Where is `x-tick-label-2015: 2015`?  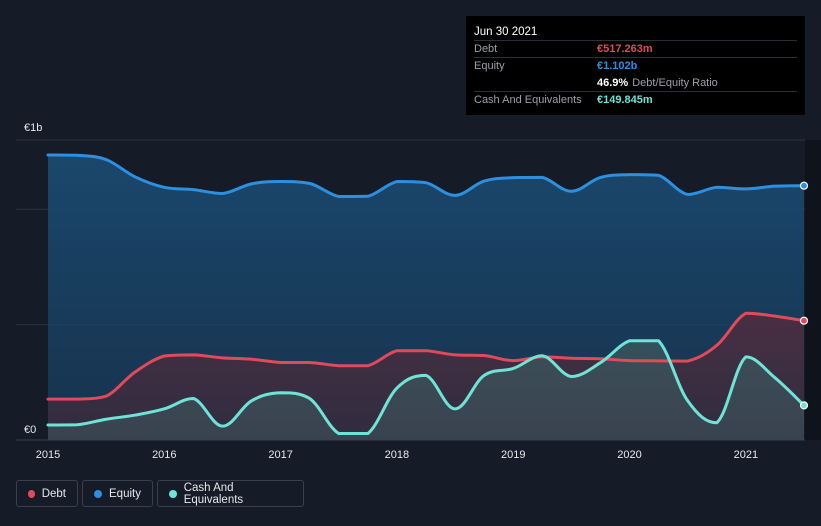
x-tick-label-2015: 2015 is located at coordinates (48, 455).